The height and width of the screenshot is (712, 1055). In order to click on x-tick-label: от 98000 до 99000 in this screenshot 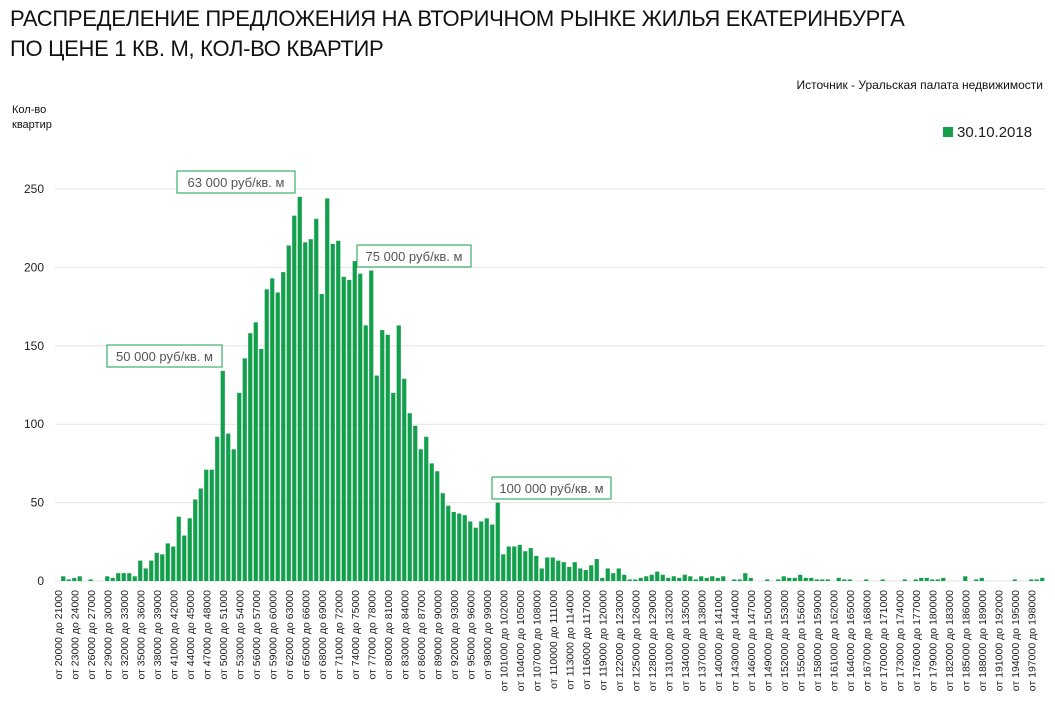, I will do `click(488, 635)`.